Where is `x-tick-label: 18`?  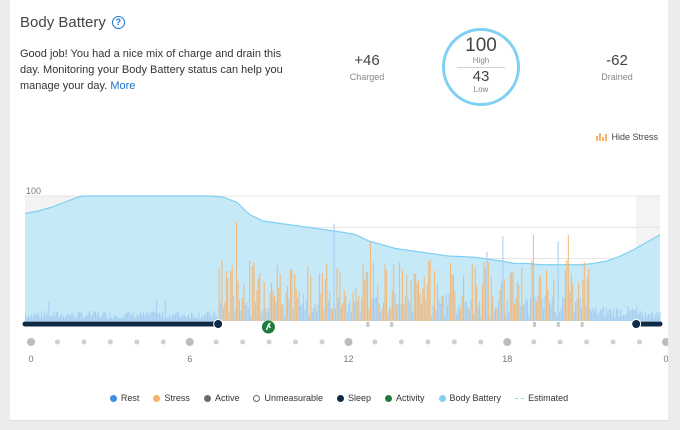
x-tick-label: 18 is located at coordinates (507, 359).